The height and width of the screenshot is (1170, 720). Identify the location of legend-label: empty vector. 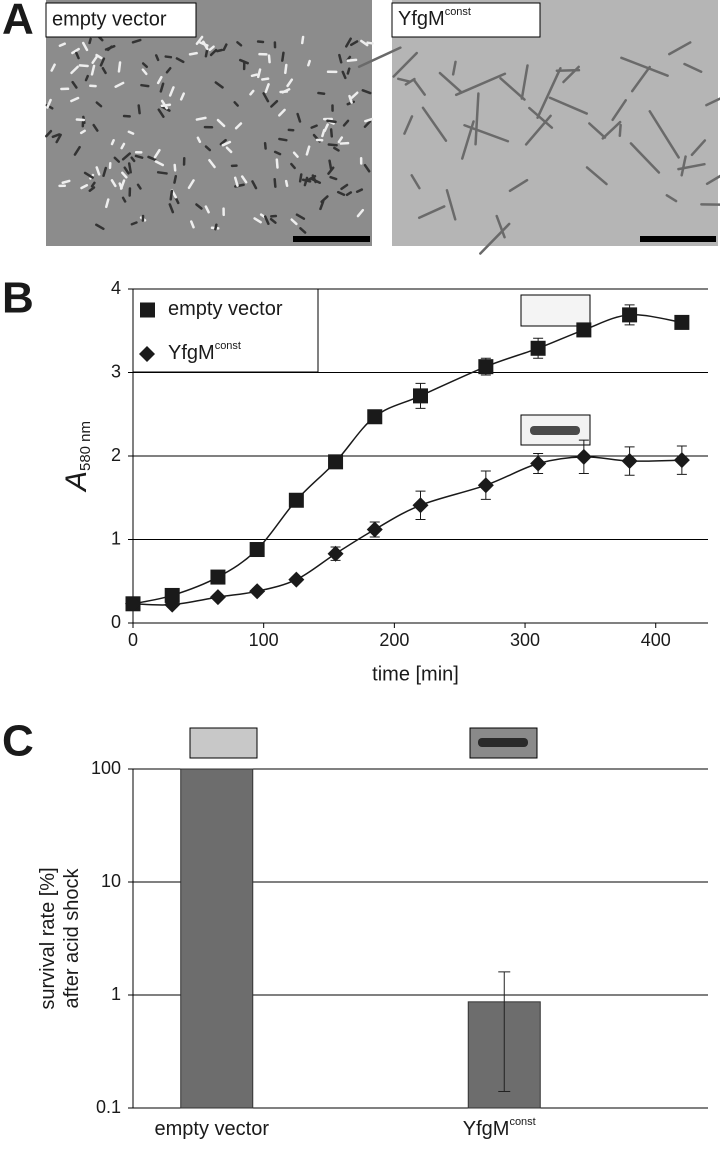
(225, 309).